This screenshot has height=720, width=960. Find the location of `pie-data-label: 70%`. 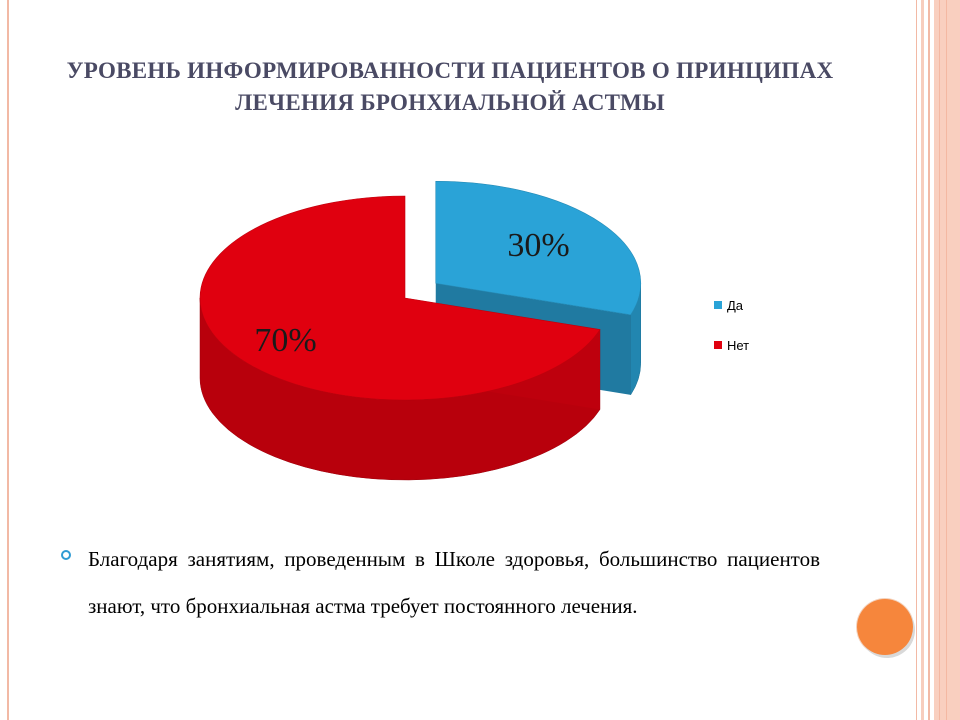

pie-data-label: 70% is located at coordinates (285, 340).